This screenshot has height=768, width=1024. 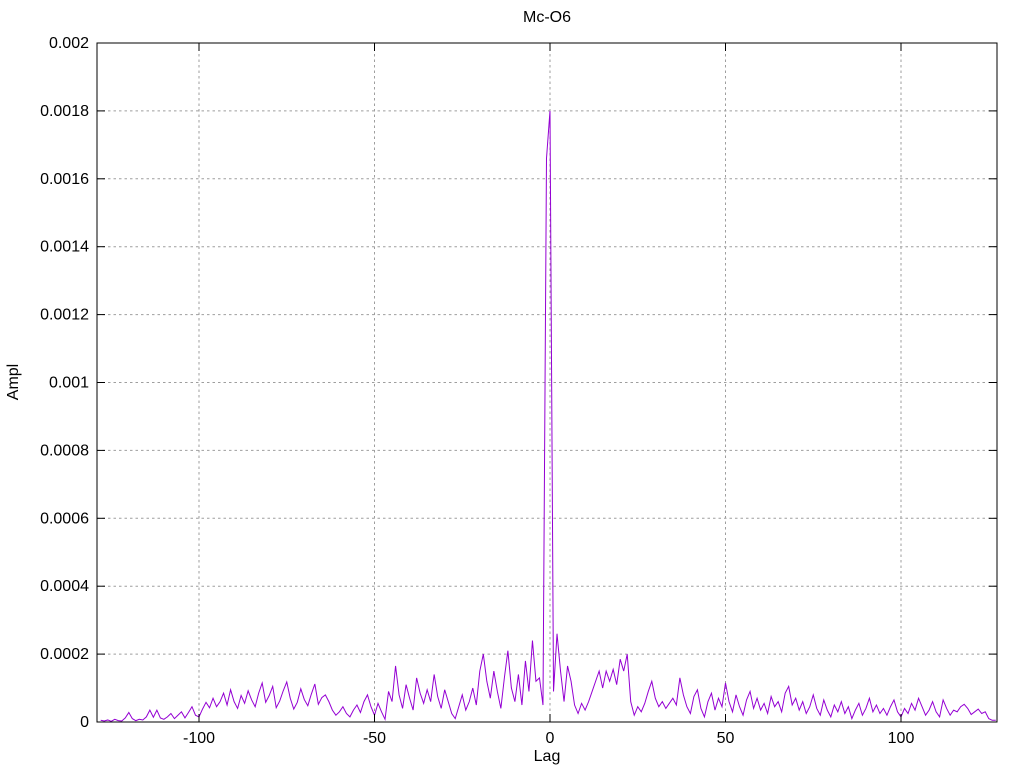 What do you see at coordinates (64, 518) in the screenshot?
I see `y-tick-label: 0.0006` at bounding box center [64, 518].